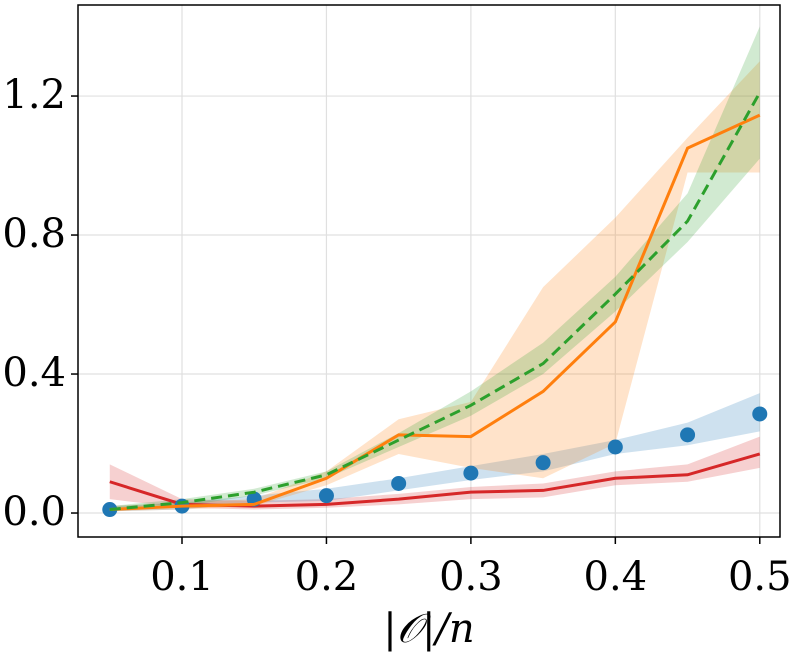 The image size is (794, 664). What do you see at coordinates (471, 577) in the screenshot?
I see `x-tick-label: 0.3` at bounding box center [471, 577].